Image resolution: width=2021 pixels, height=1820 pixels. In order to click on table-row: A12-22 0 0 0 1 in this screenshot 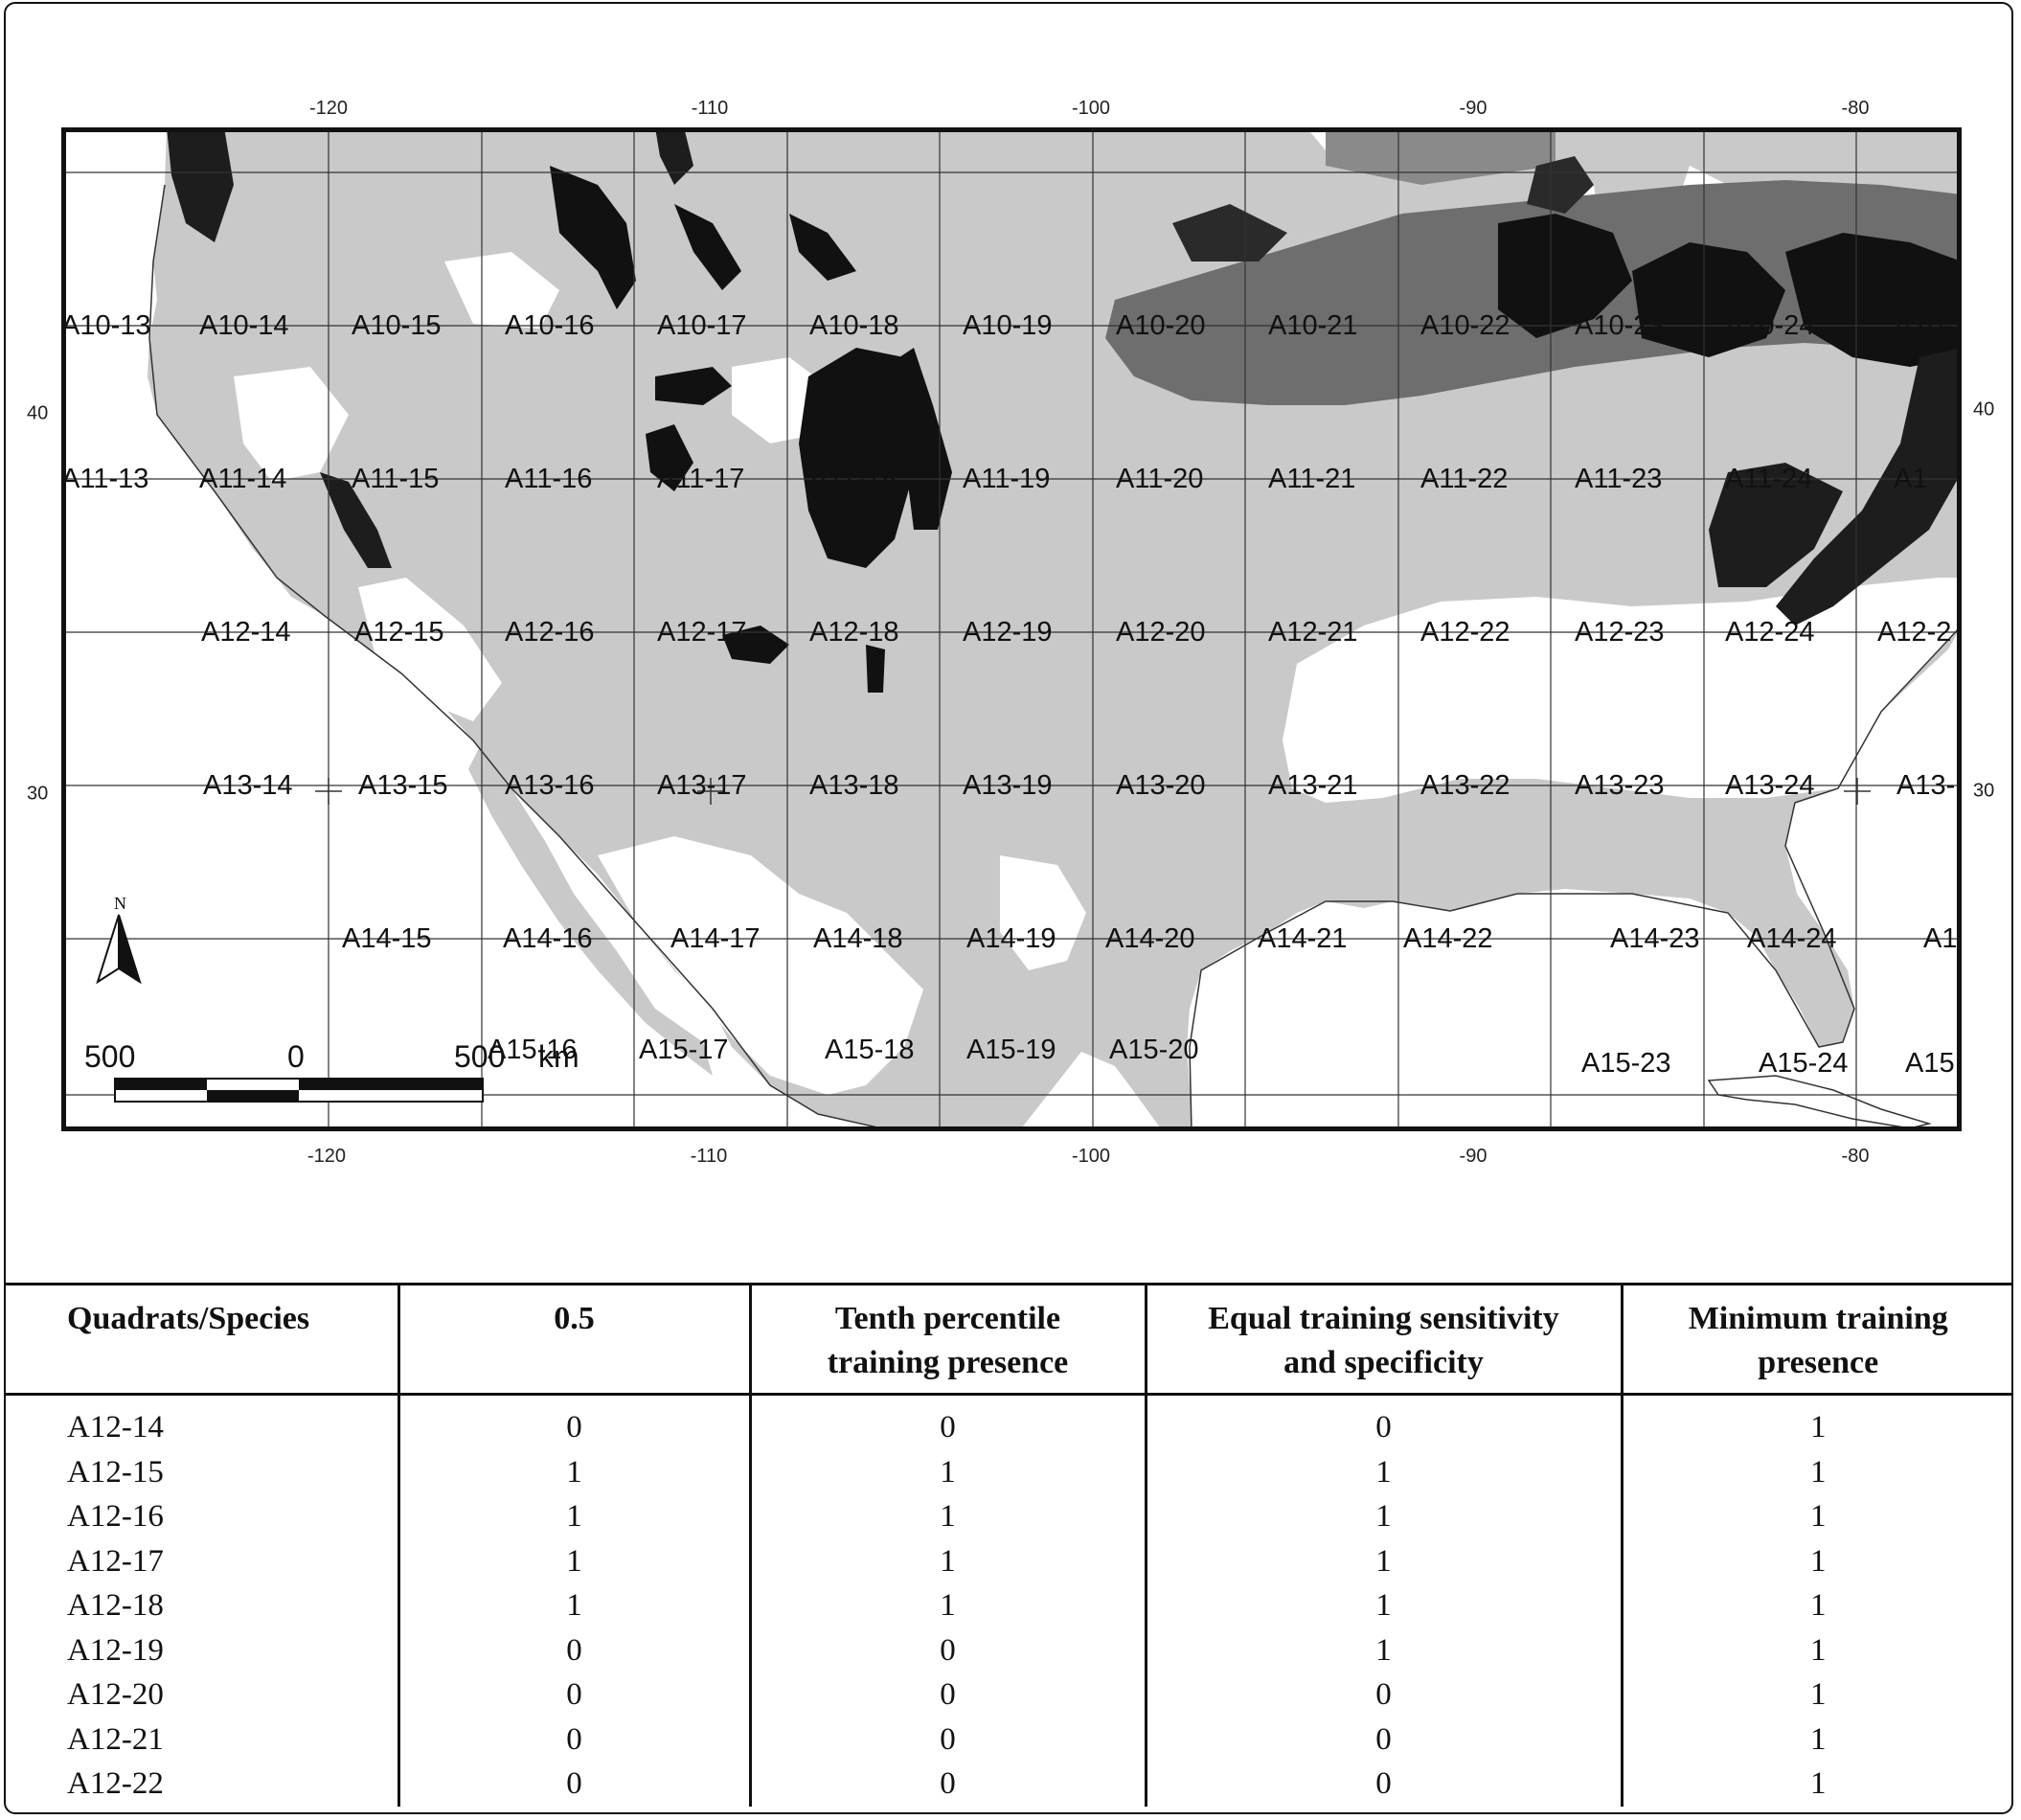, I will do `click(1008, 1785)`.